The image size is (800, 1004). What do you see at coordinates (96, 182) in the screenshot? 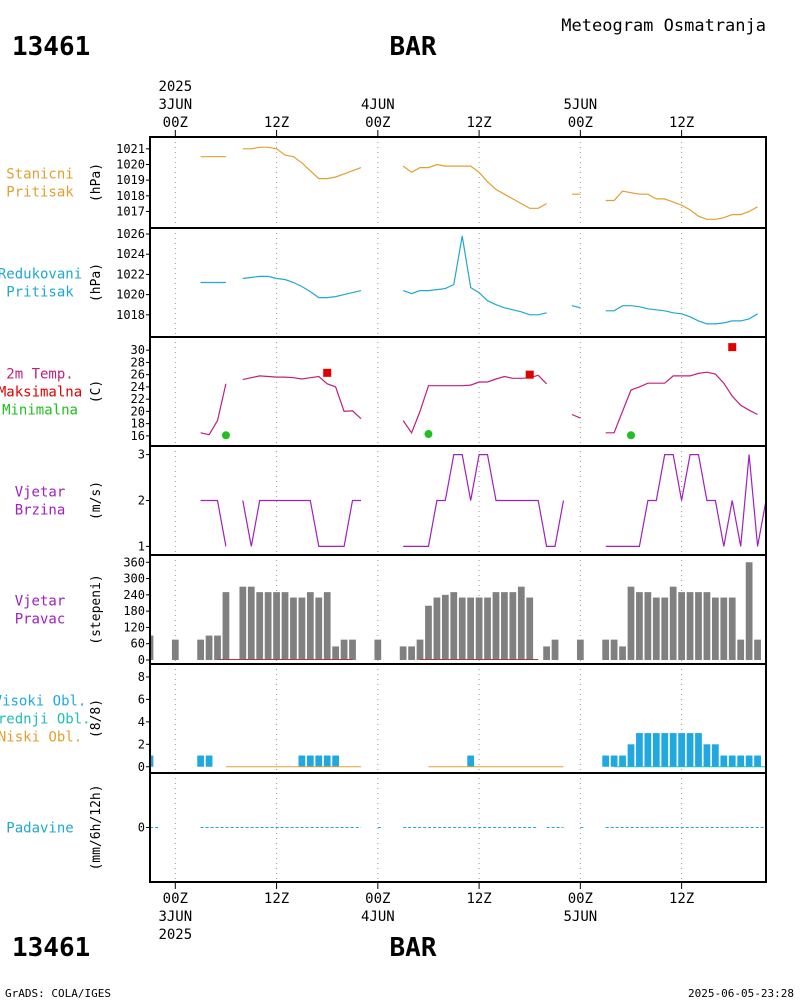
I see `y-axis-label: (hPa)` at bounding box center [96, 182].